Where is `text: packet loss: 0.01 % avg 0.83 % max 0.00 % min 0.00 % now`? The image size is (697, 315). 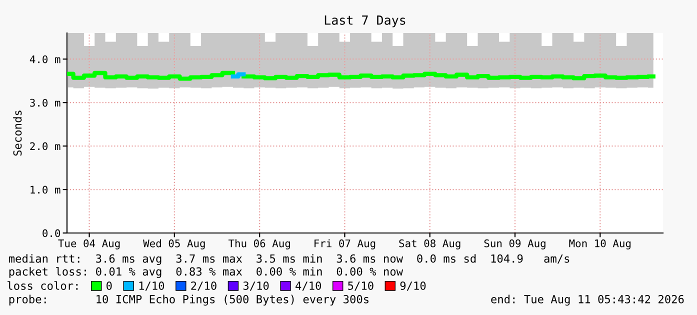
text: packet loss: 0.01 % avg 0.83 % max 0.00 % min 0.00 % now is located at coordinates (206, 272).